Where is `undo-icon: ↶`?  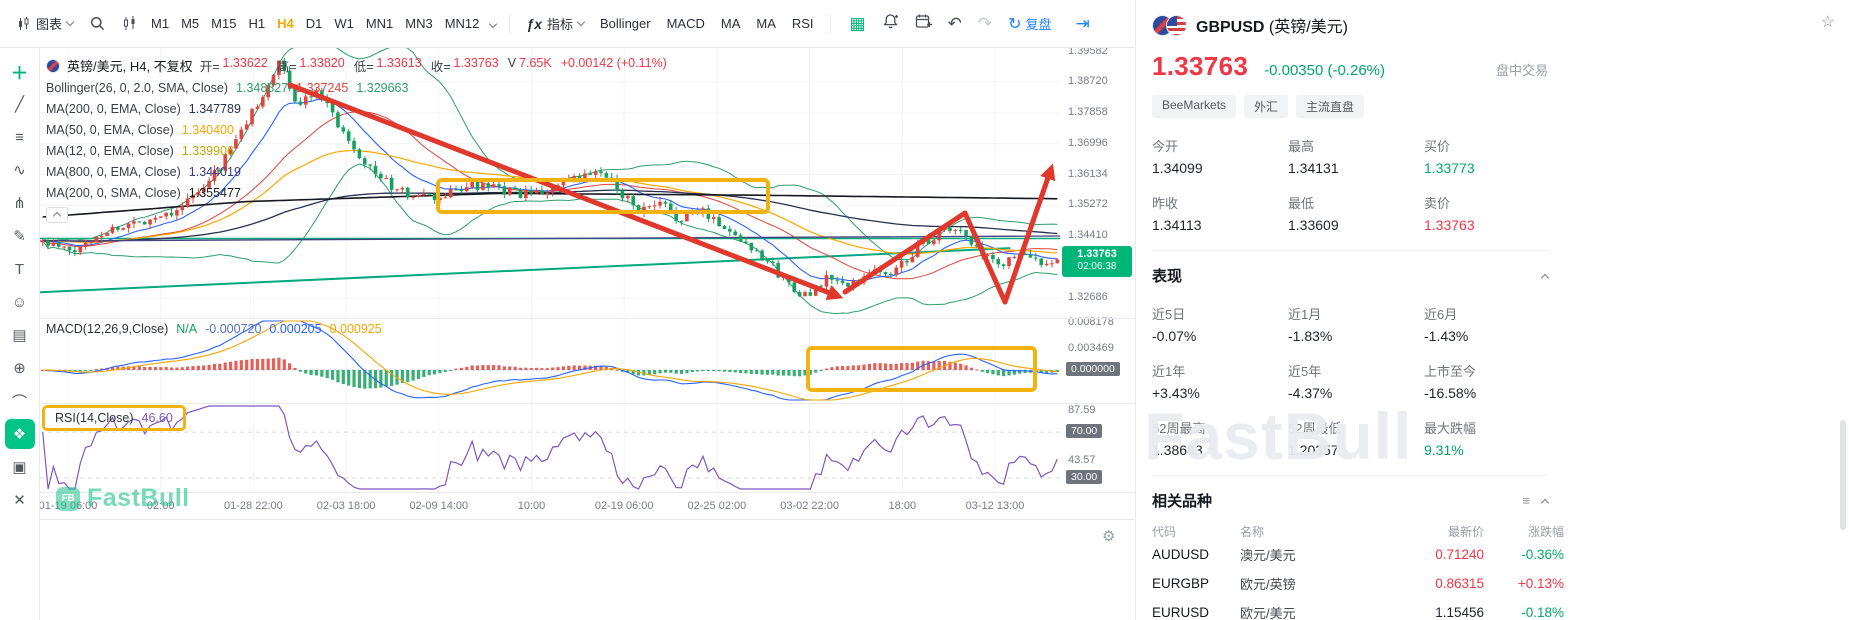 undo-icon: ↶ is located at coordinates (954, 23).